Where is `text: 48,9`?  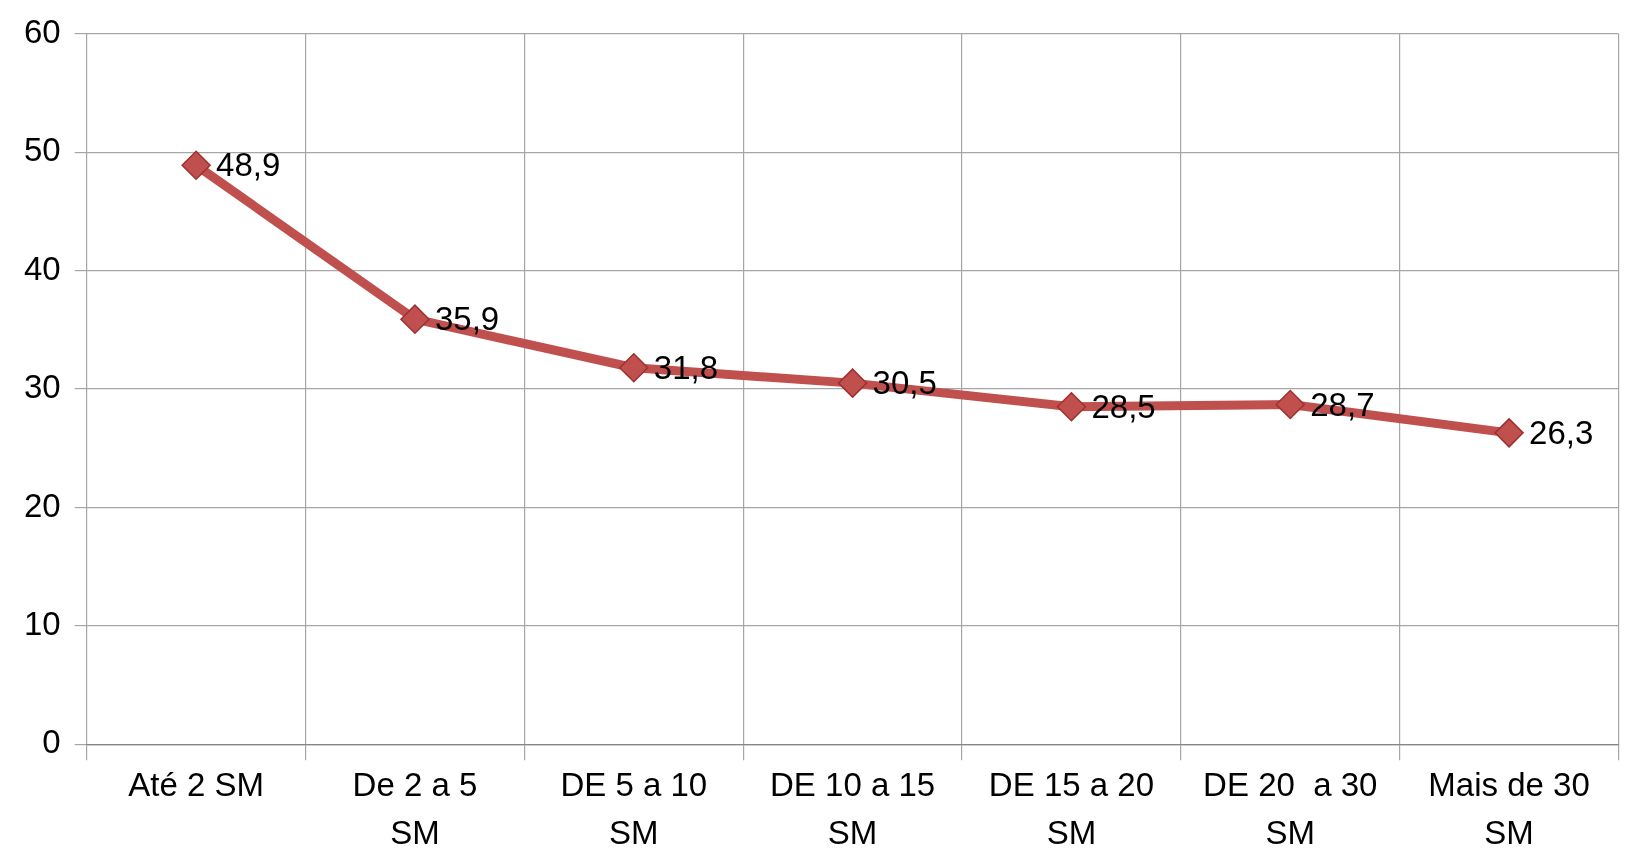 text: 48,9 is located at coordinates (248, 165).